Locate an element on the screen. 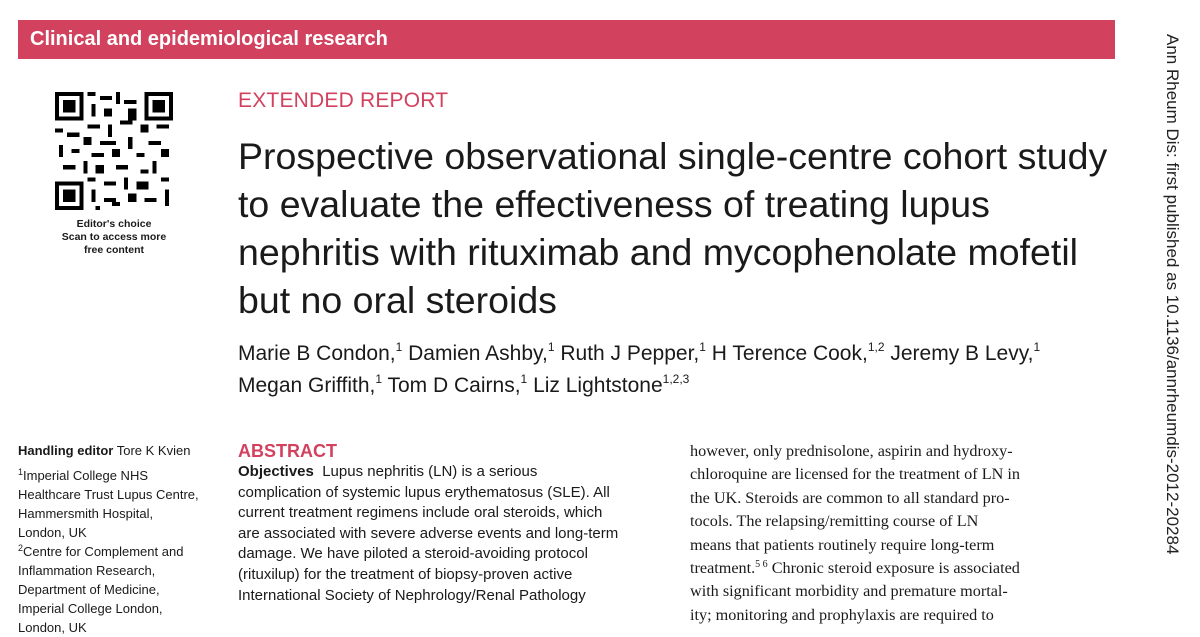  author-name: Marie B Condon, is located at coordinates (317, 353).